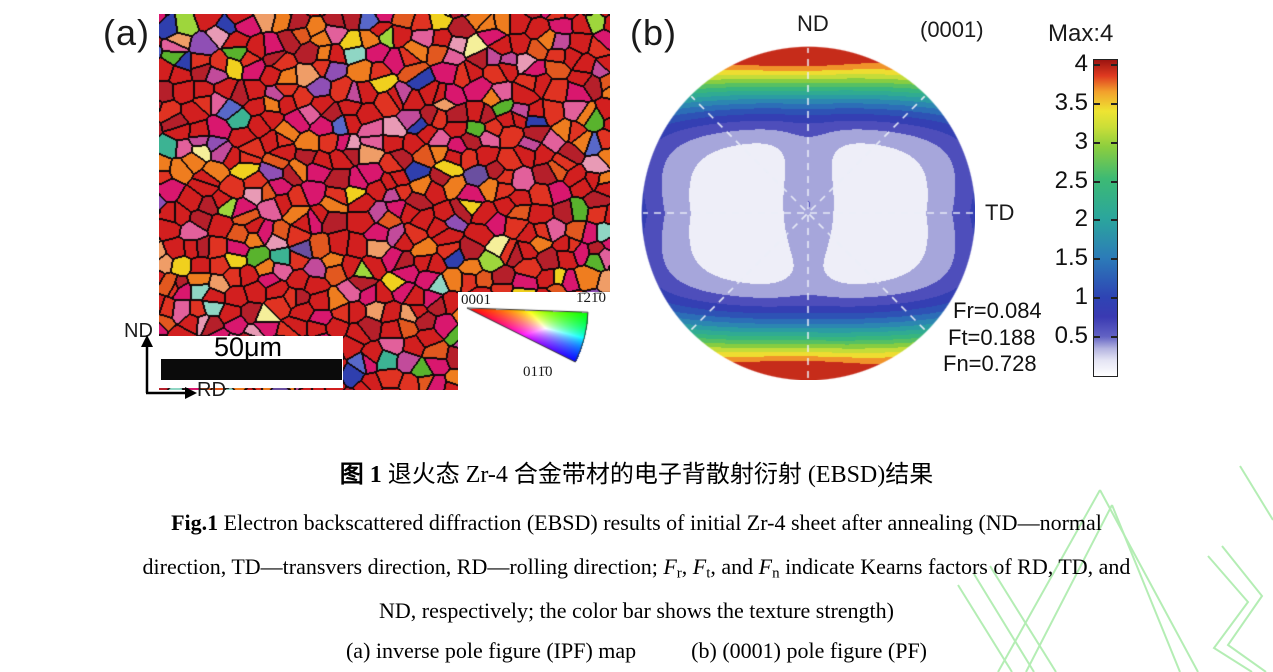  What do you see at coordinates (1071, 335) in the screenshot?
I see `colorbar-tick-label: 0.5` at bounding box center [1071, 335].